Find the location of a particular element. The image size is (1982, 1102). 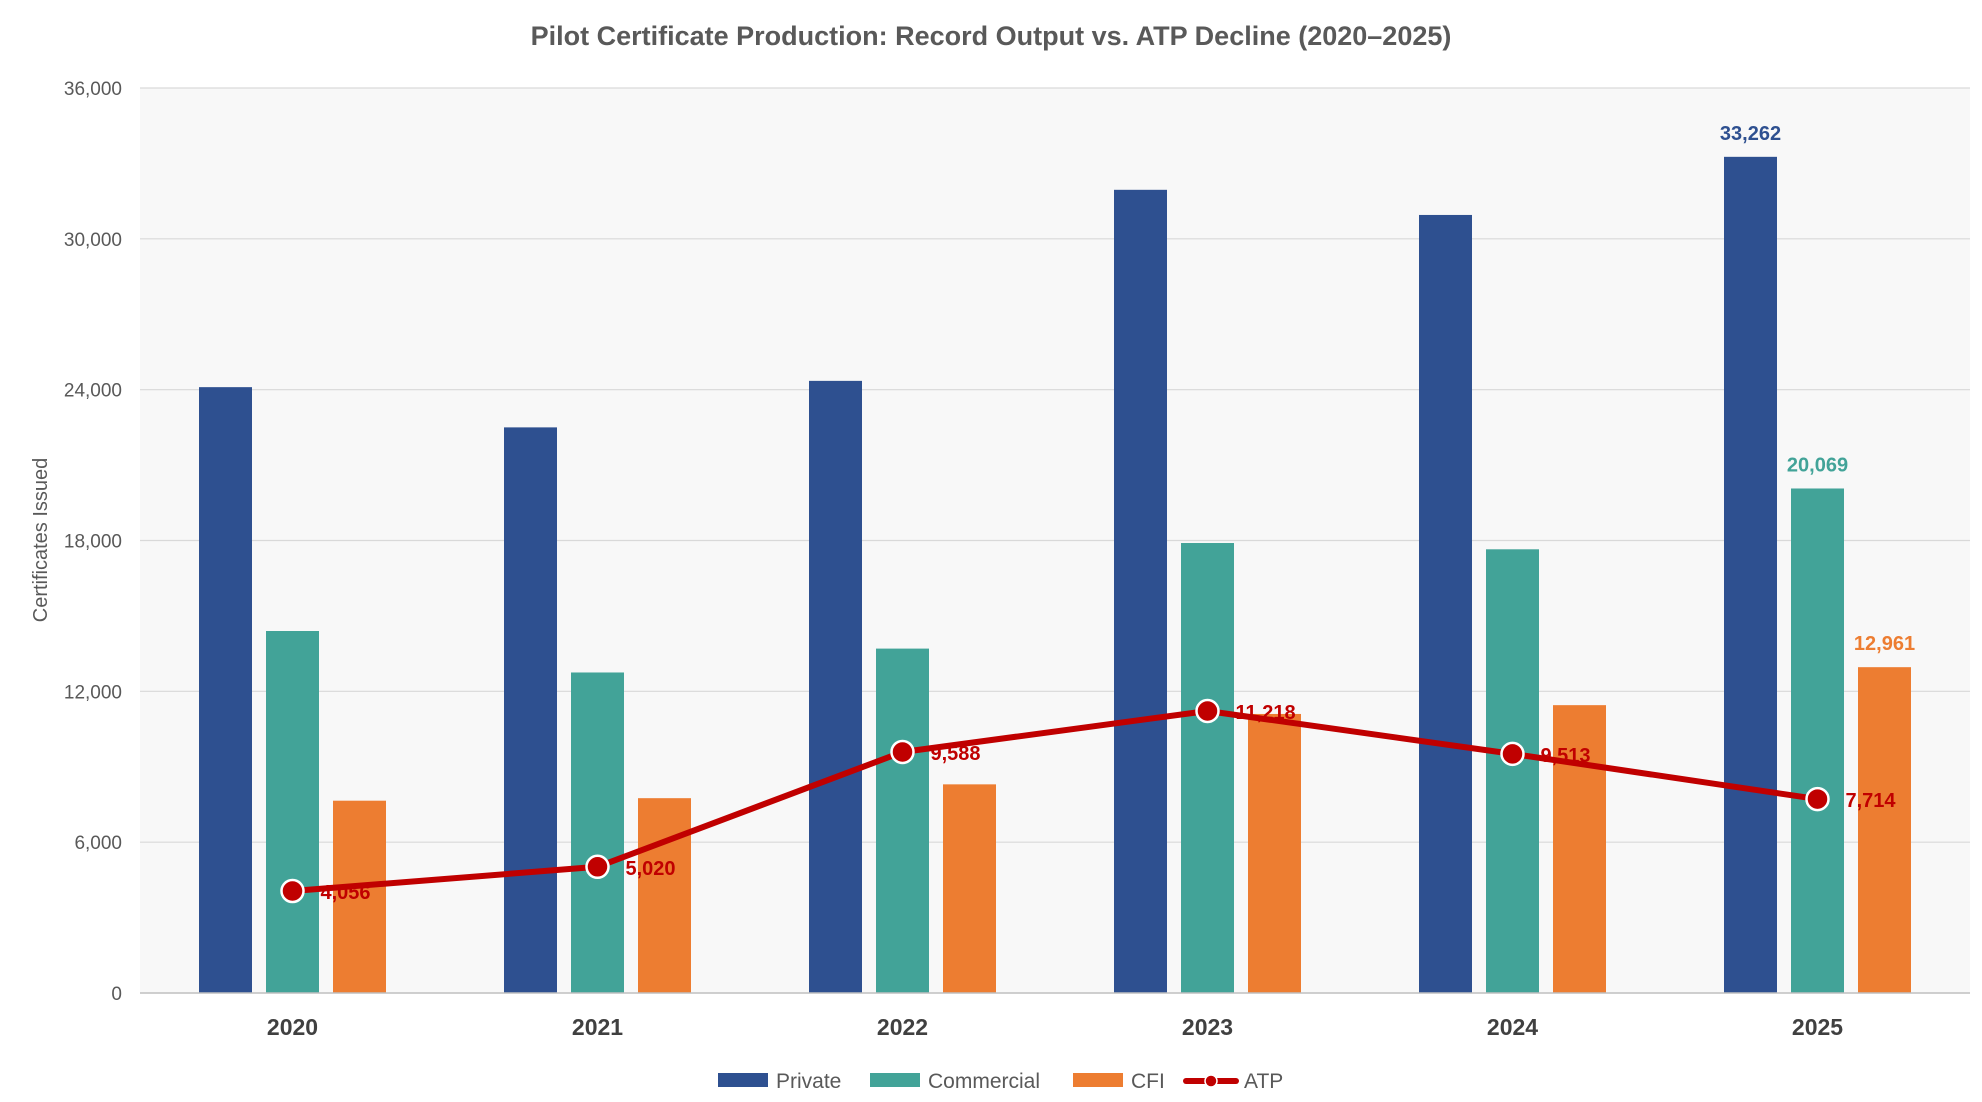

bar-private-2023 is located at coordinates (1140, 591).